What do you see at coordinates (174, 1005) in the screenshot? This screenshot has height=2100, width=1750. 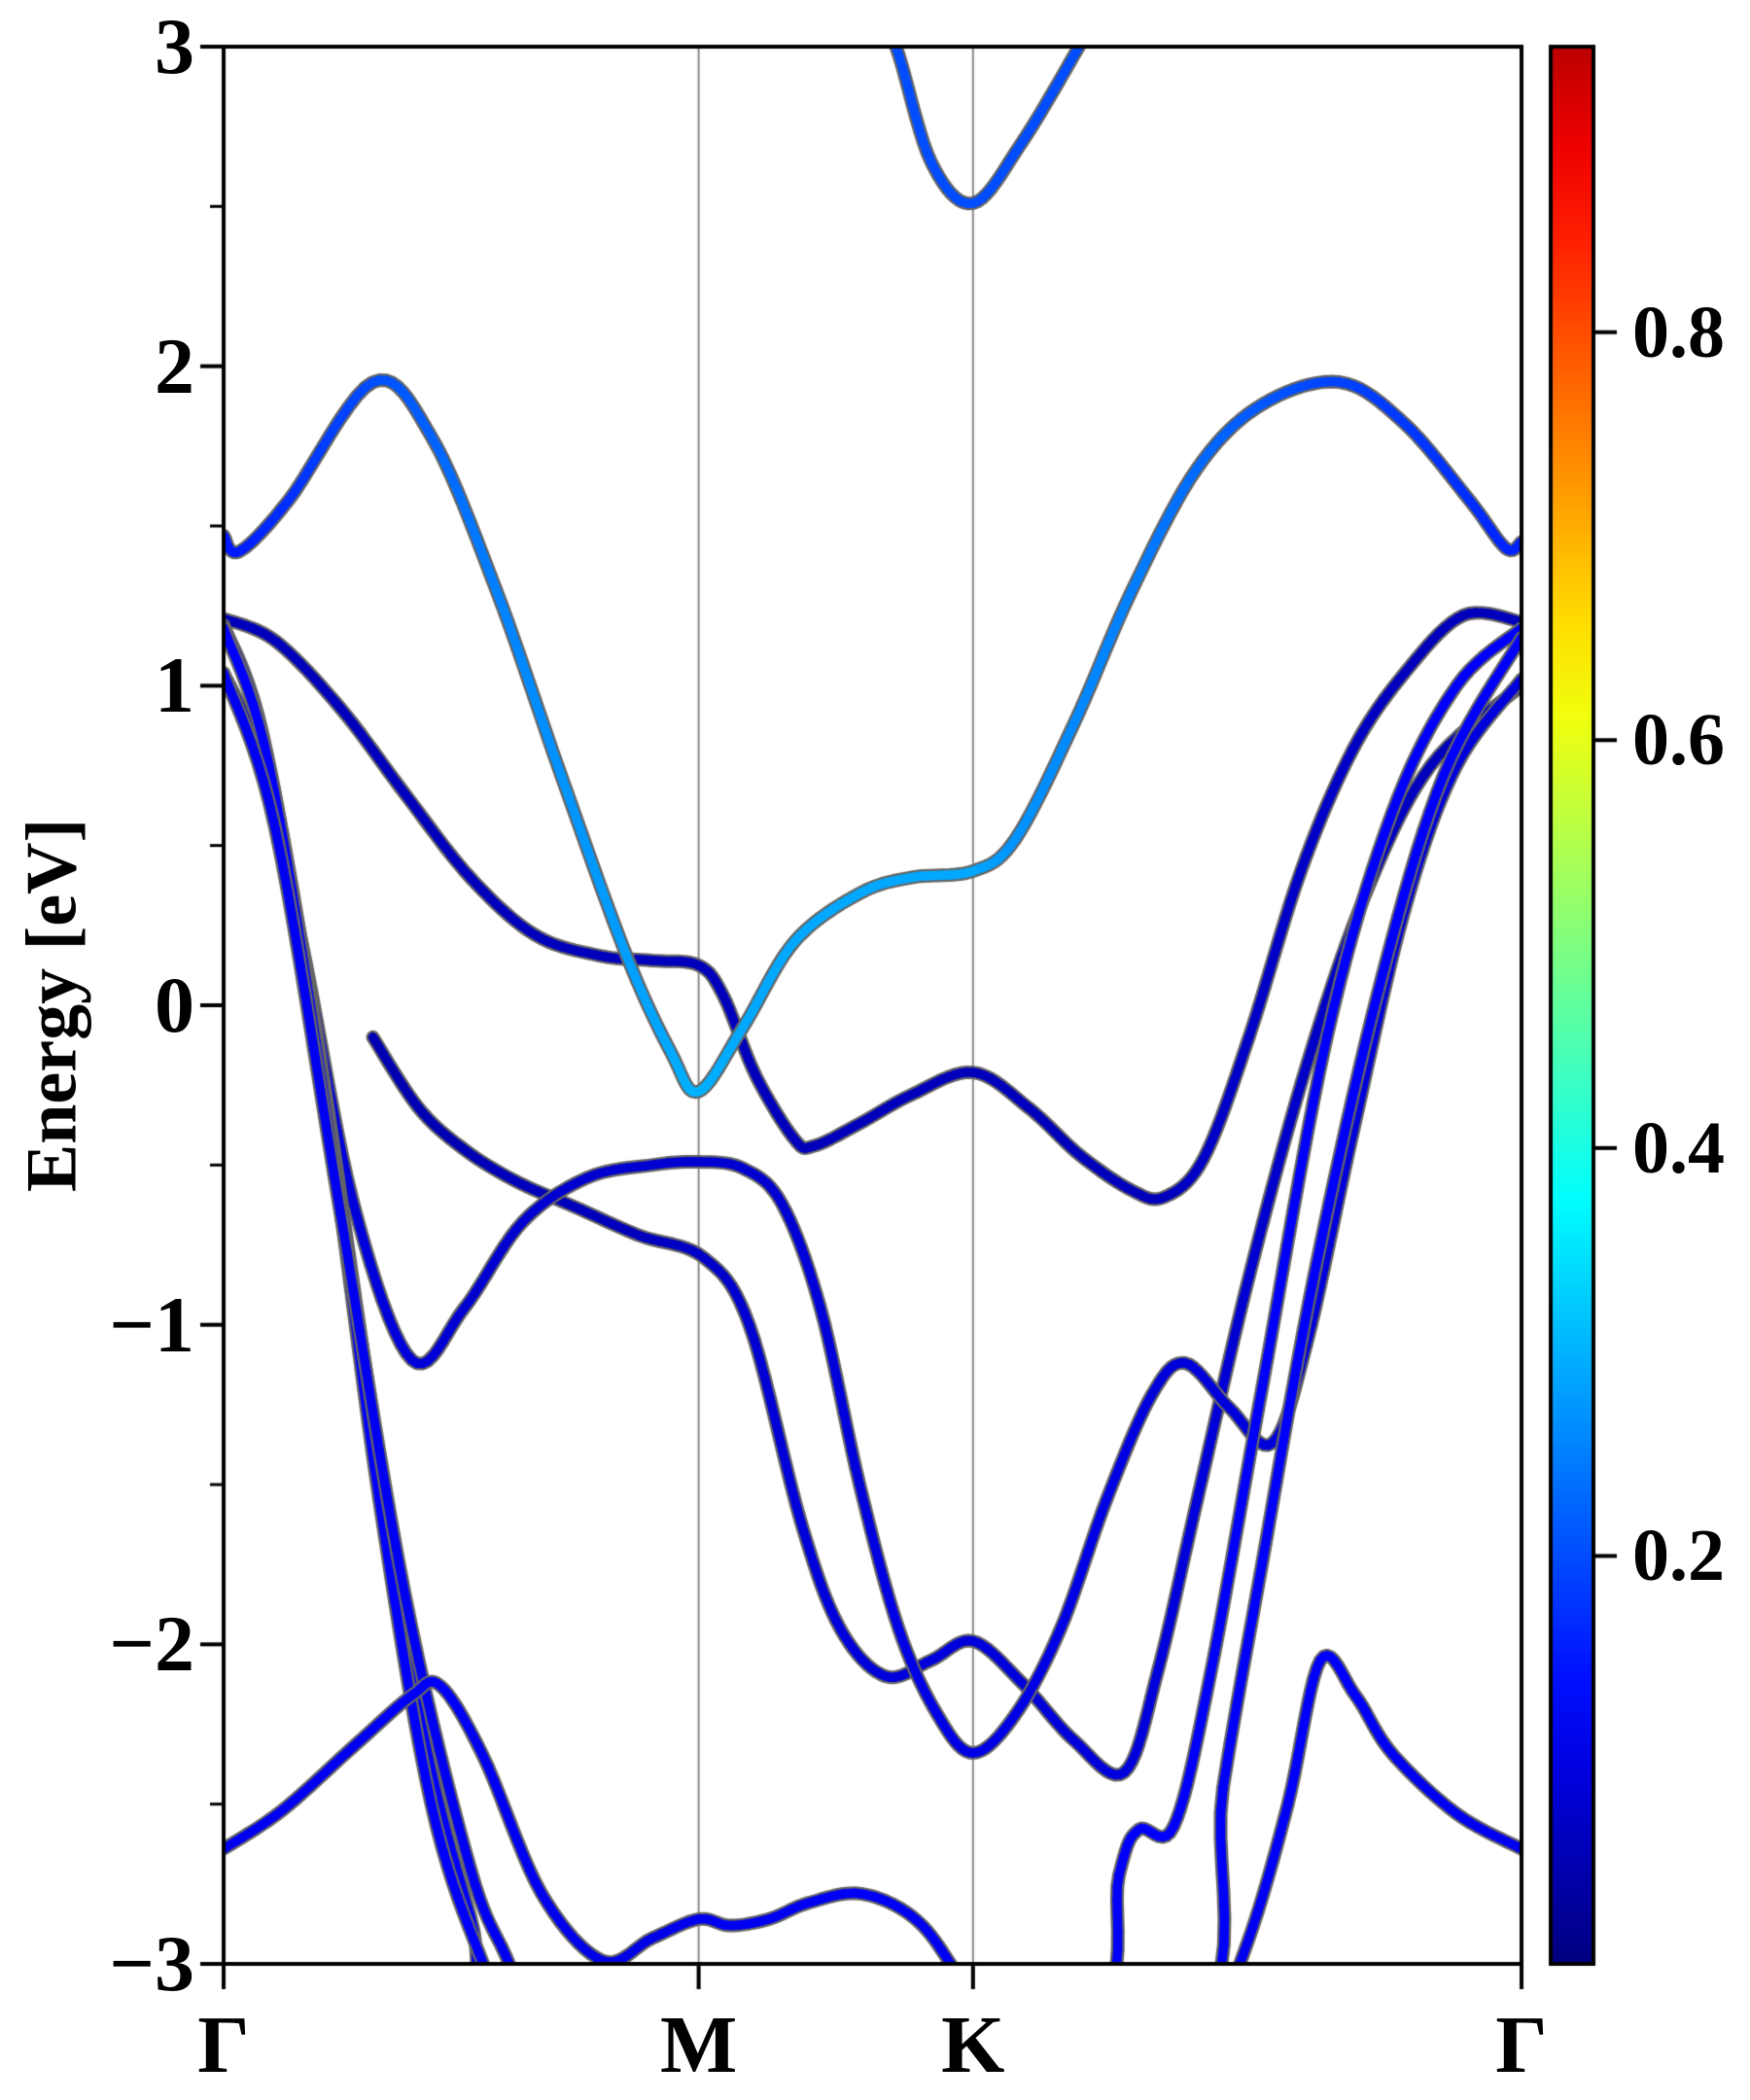 I see `y-tick-label-0: 0` at bounding box center [174, 1005].